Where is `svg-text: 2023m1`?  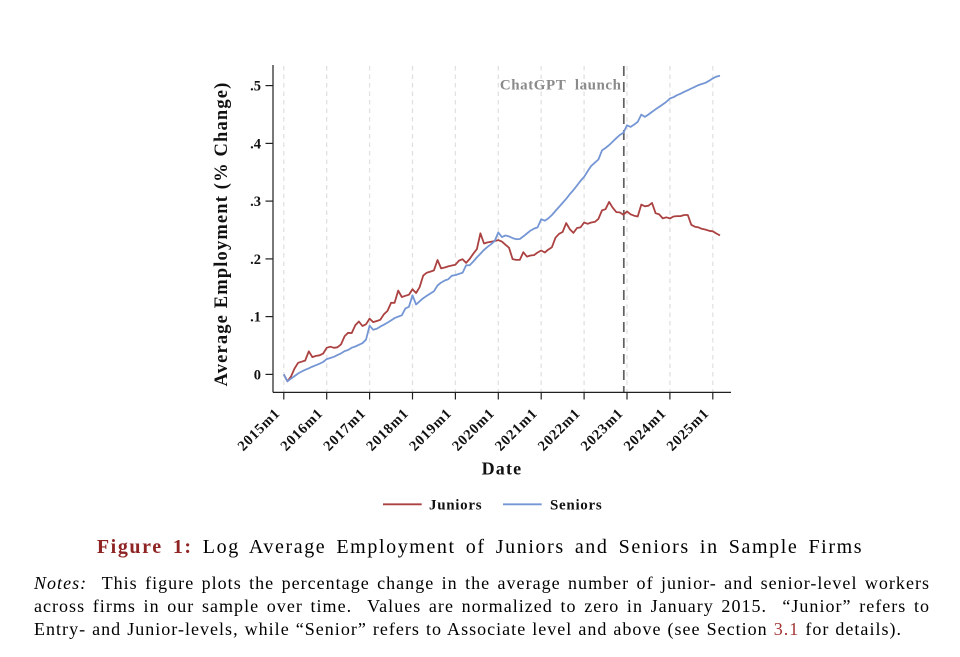 svg-text: 2023m1 is located at coordinates (602, 430).